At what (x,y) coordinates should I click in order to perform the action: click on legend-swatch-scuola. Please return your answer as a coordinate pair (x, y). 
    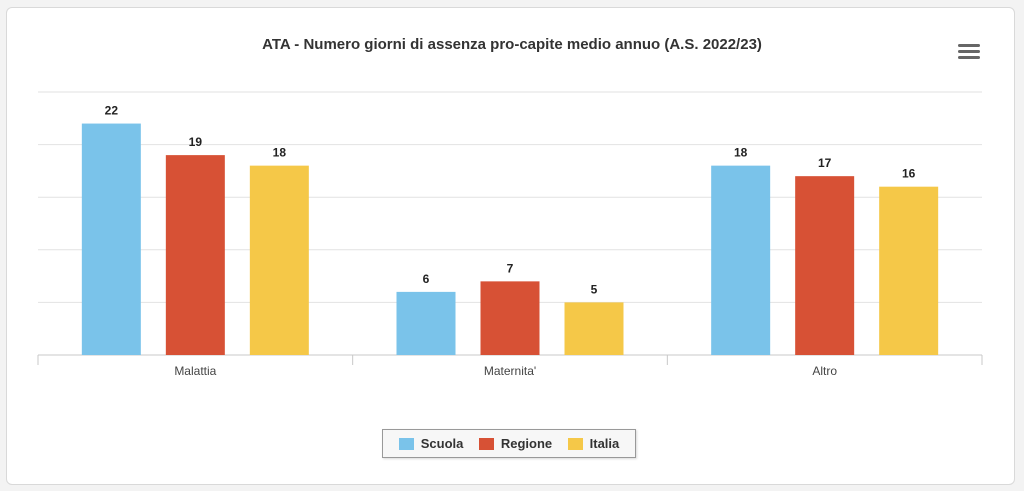
    Looking at the image, I should click on (406, 443).